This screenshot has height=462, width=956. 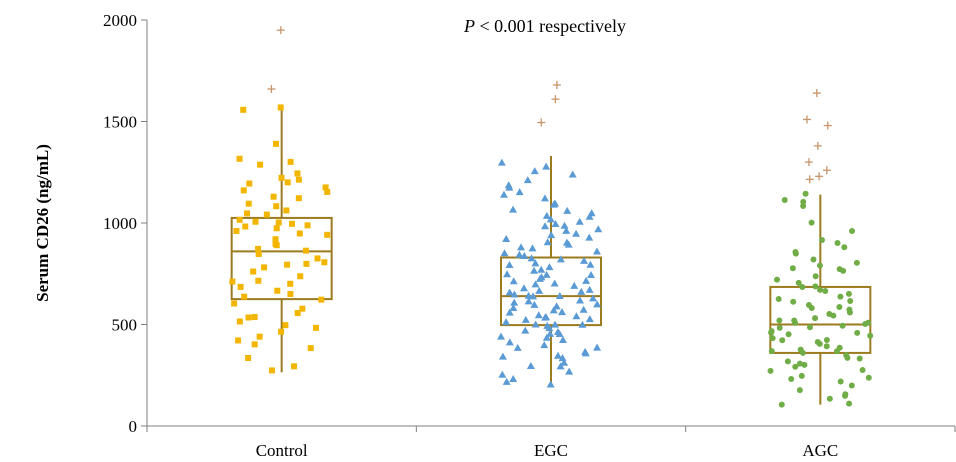 I want to click on y-tick-label: 2000, so click(x=120, y=20).